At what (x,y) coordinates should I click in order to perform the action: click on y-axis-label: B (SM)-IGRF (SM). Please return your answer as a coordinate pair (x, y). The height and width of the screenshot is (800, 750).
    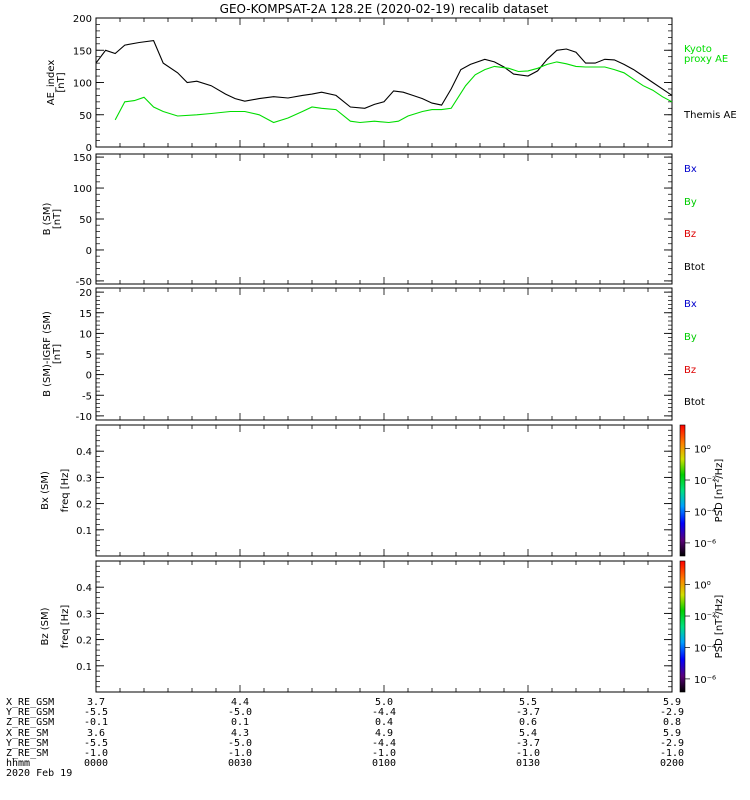
    Looking at the image, I should click on (47, 354).